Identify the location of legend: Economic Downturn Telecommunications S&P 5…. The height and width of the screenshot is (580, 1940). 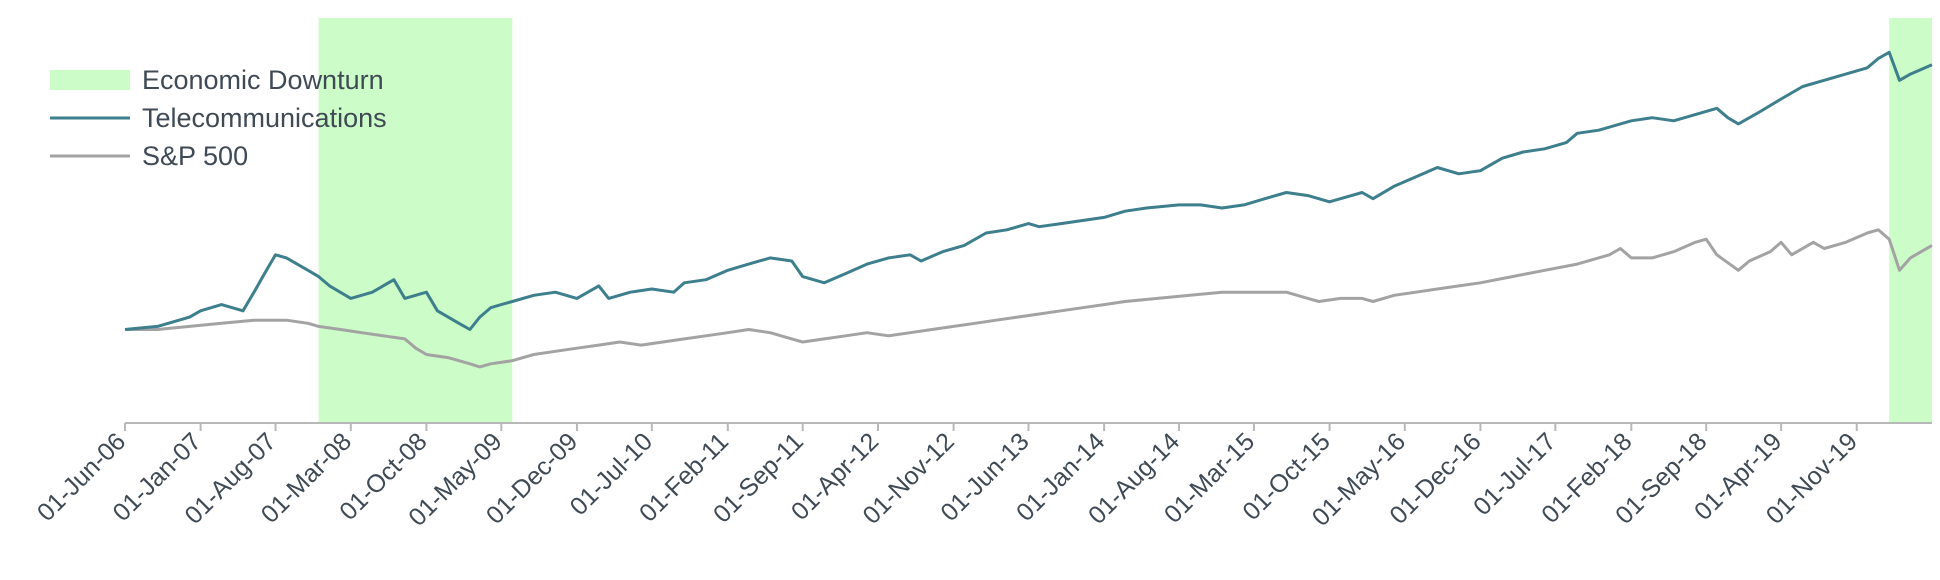
(218, 118).